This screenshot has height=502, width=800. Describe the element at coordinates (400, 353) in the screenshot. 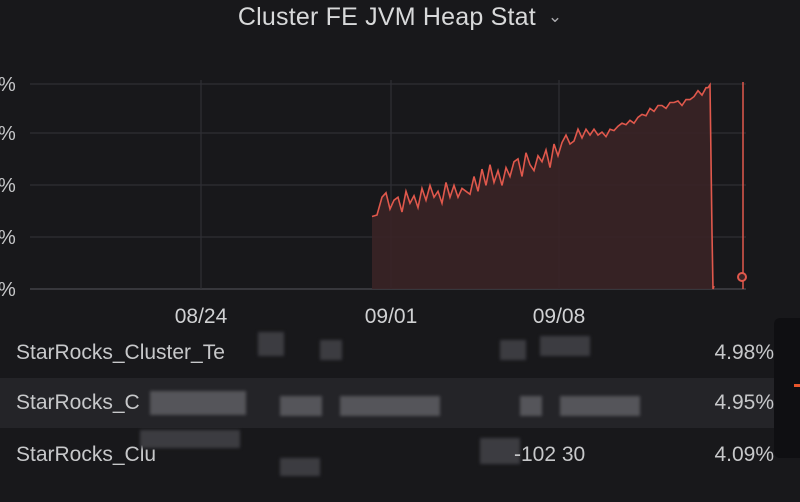

I see `legend-row: StarRocks_Cluster_Te 4.98%` at that location.